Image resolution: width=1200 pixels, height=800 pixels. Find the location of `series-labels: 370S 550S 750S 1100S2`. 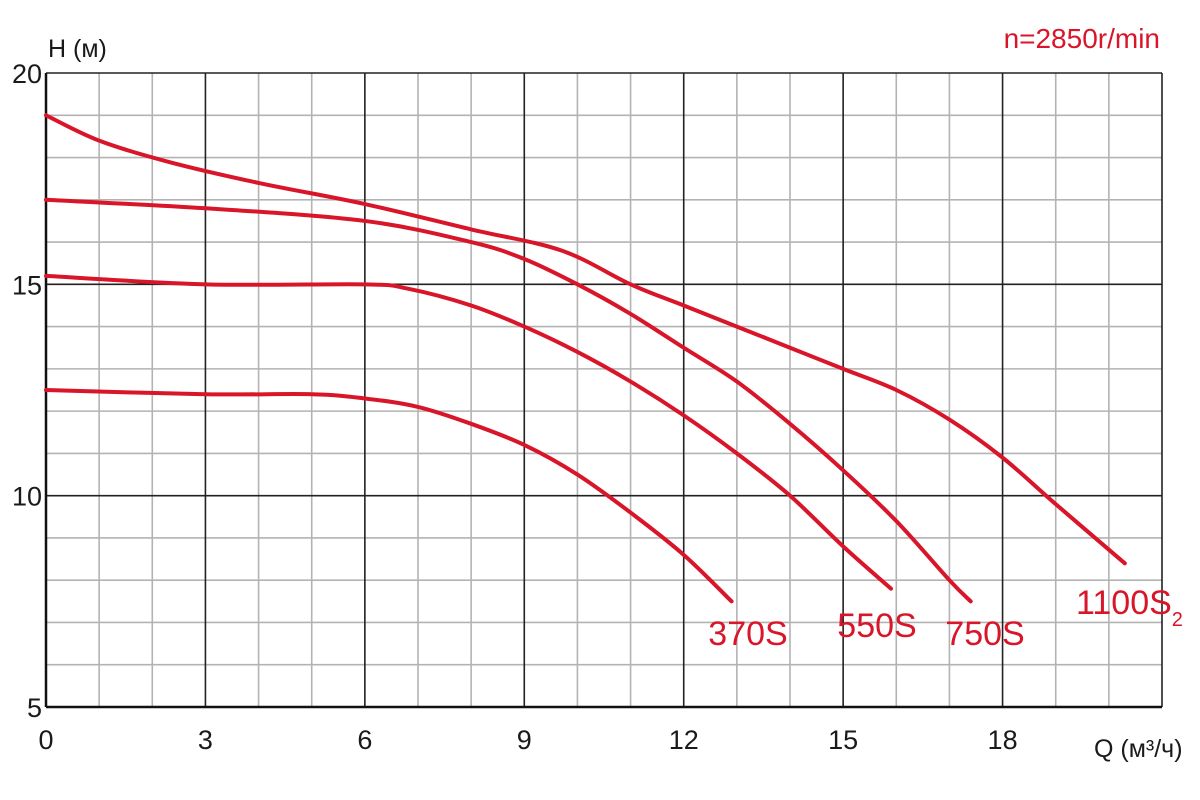

series-labels: 370S 550S 750S 1100S2 is located at coordinates (945, 618).